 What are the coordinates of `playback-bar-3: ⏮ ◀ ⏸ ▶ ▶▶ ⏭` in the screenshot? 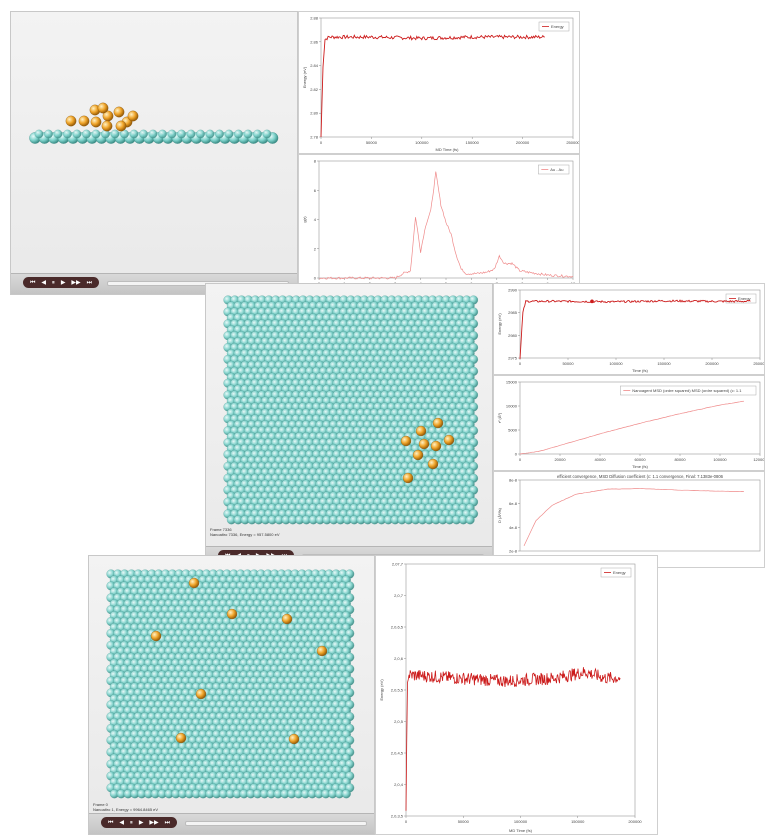 It's located at (231, 823).